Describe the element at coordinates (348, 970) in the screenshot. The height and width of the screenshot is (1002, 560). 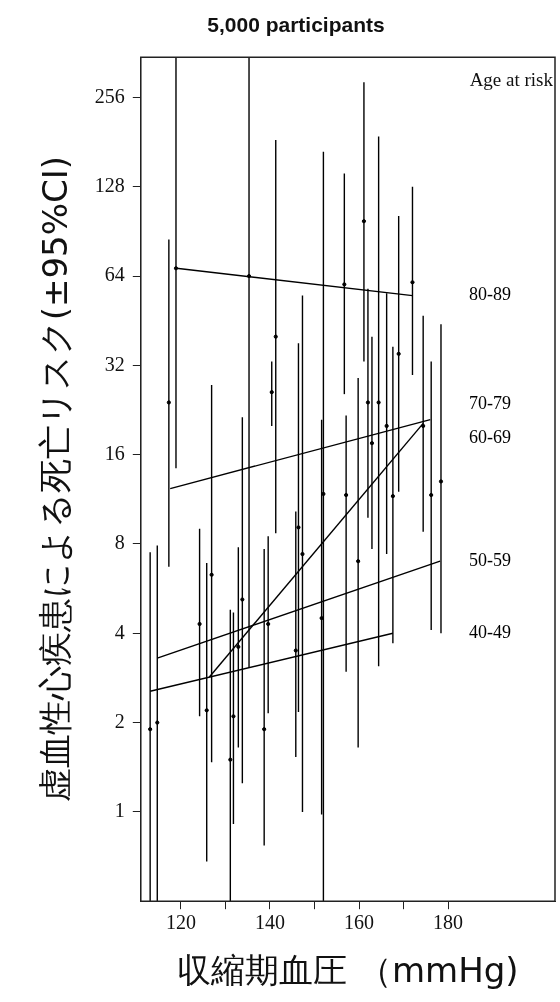
I see `x-axis-title: 収縮期血圧 （mmHg)` at that location.